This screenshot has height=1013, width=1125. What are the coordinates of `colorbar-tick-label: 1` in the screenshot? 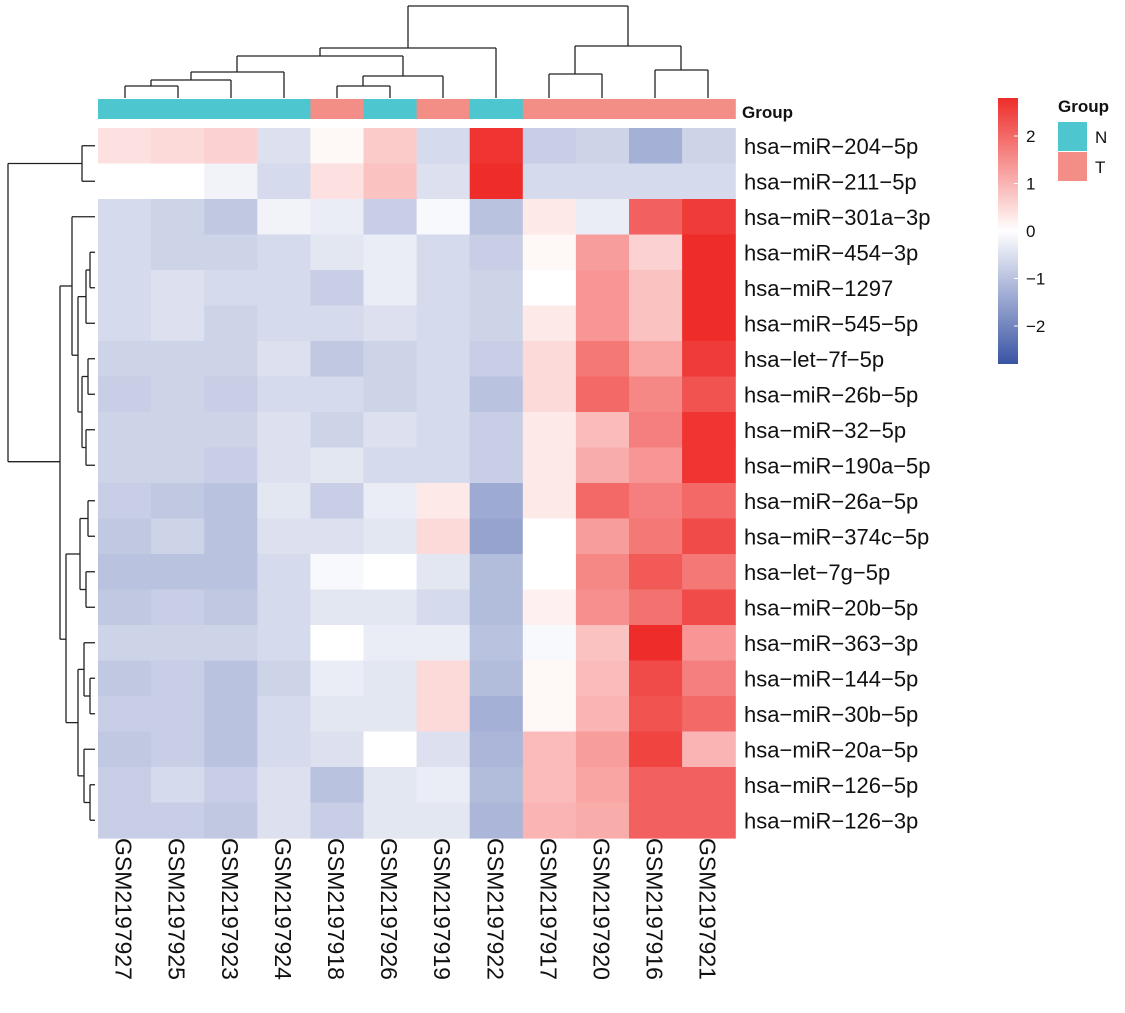 It's located at (1030, 184).